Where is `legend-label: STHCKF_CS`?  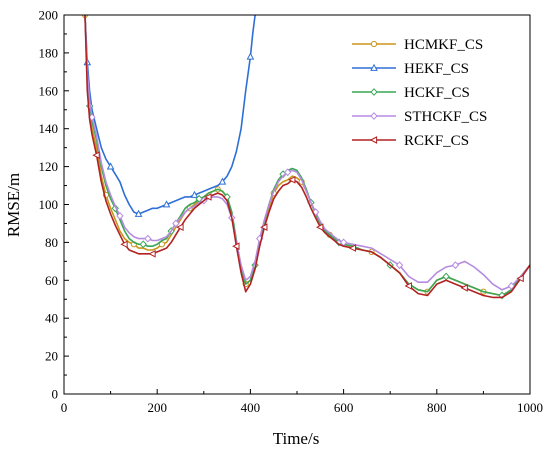 legend-label: STHCKF_CS is located at coordinates (445, 117).